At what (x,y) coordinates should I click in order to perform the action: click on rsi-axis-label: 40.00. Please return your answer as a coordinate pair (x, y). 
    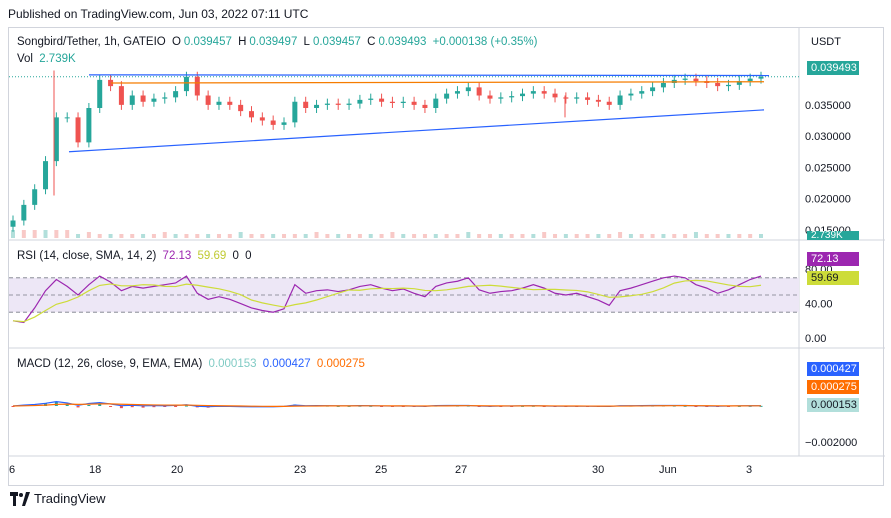
    Looking at the image, I should click on (819, 305).